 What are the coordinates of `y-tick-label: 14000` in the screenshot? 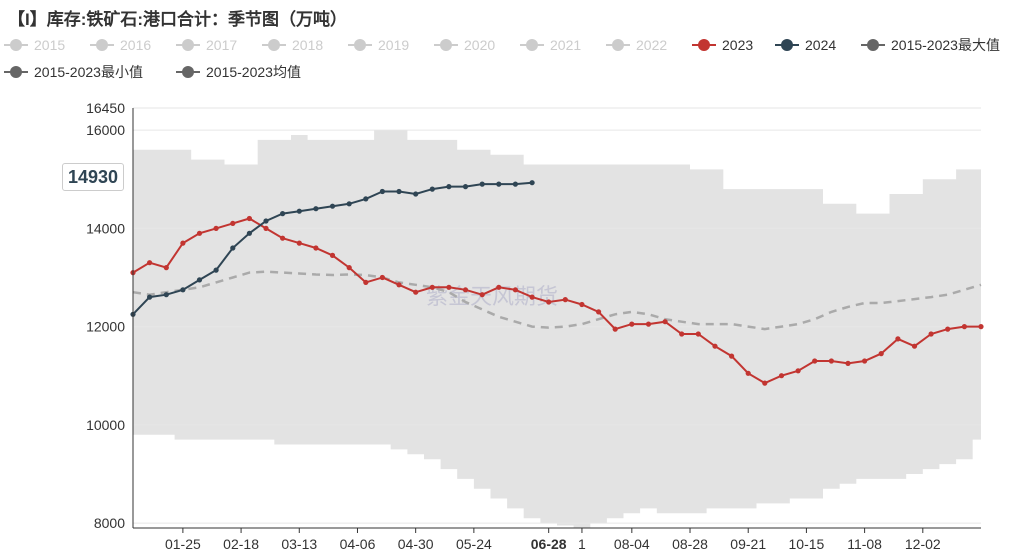 It's located at (105, 228).